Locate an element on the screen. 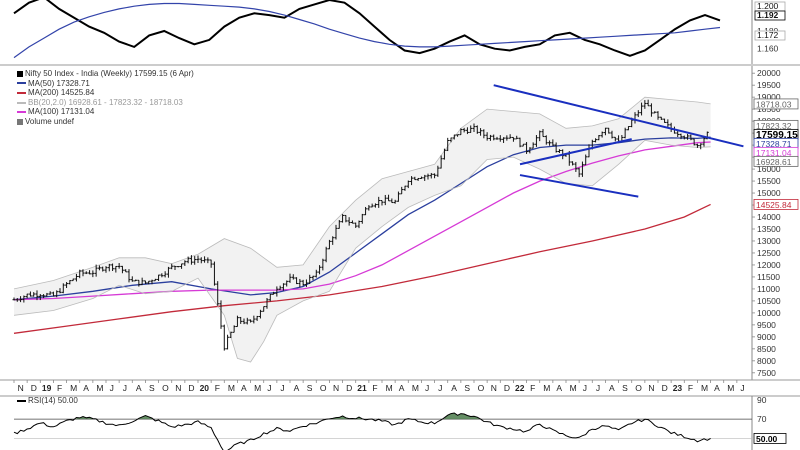 Image resolution: width=800 pixels, height=450 pixels. rsi-line is located at coordinates (362, 431).